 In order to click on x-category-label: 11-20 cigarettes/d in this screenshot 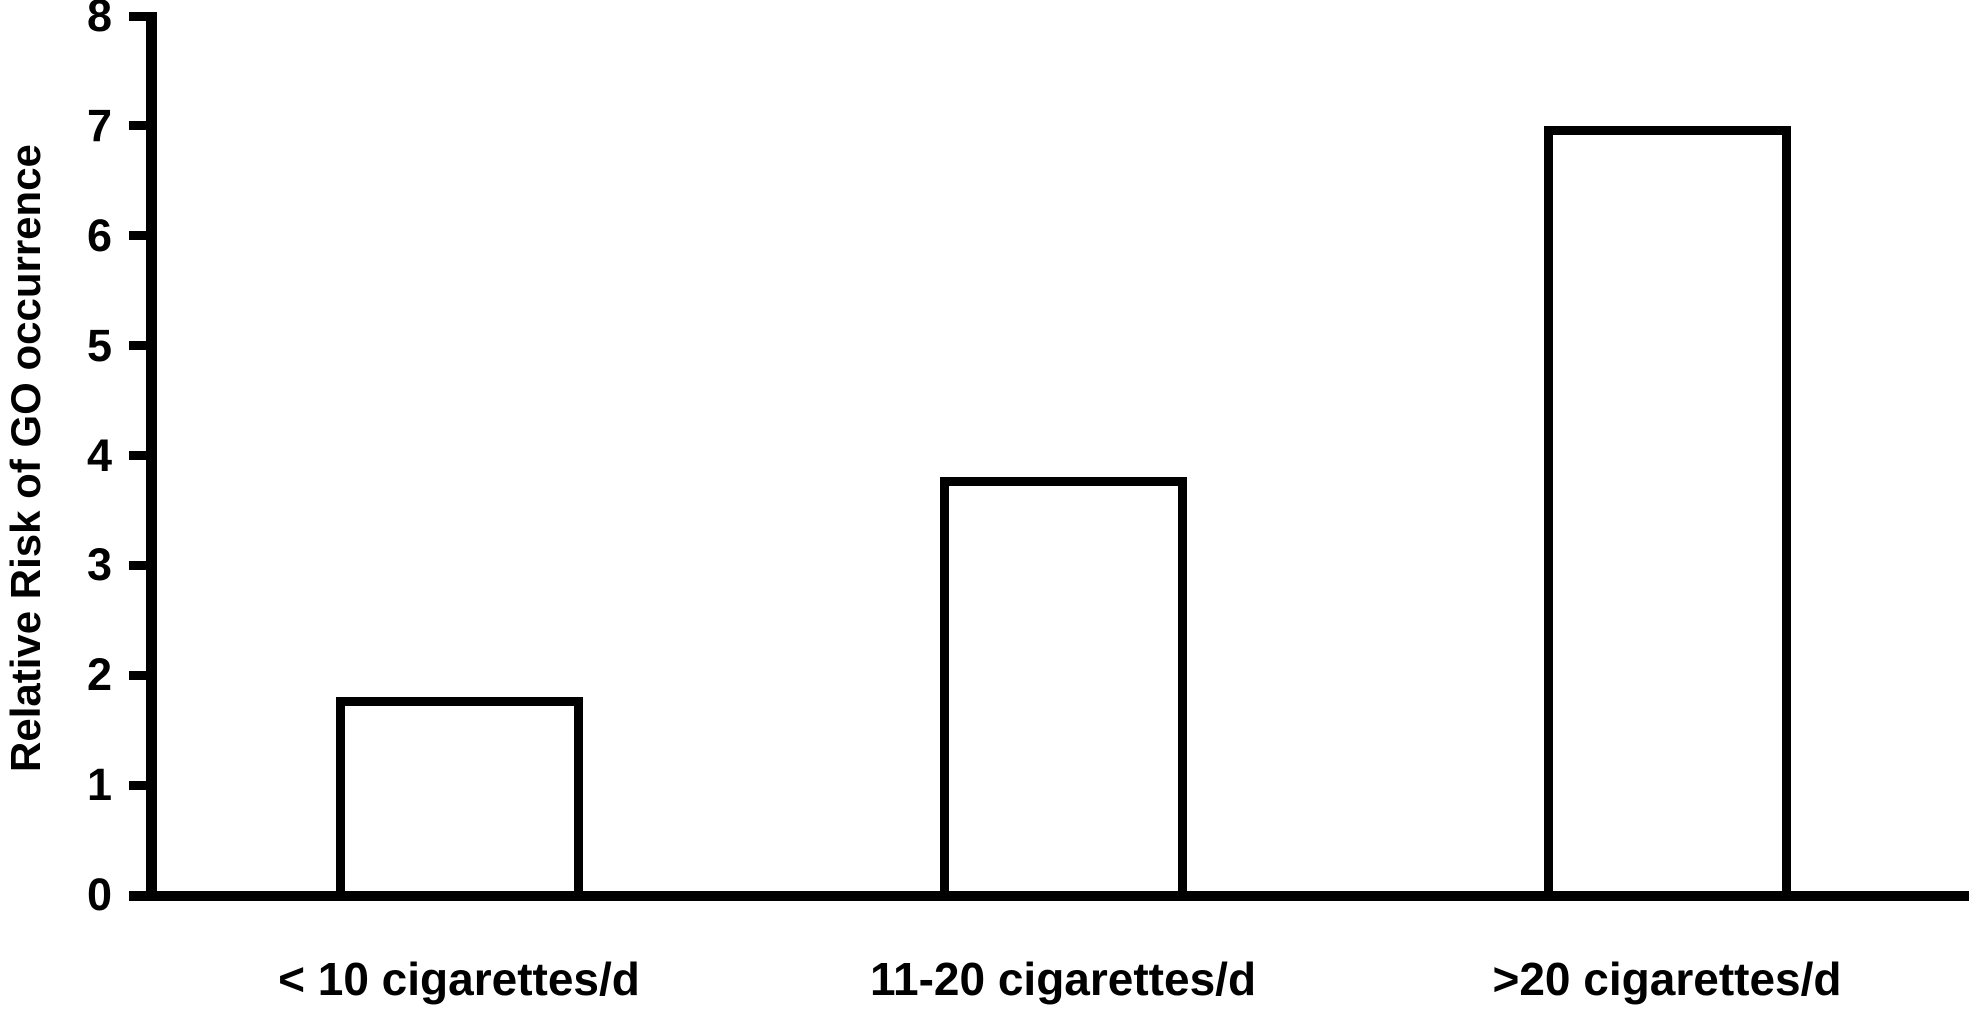, I will do `click(1063, 979)`.